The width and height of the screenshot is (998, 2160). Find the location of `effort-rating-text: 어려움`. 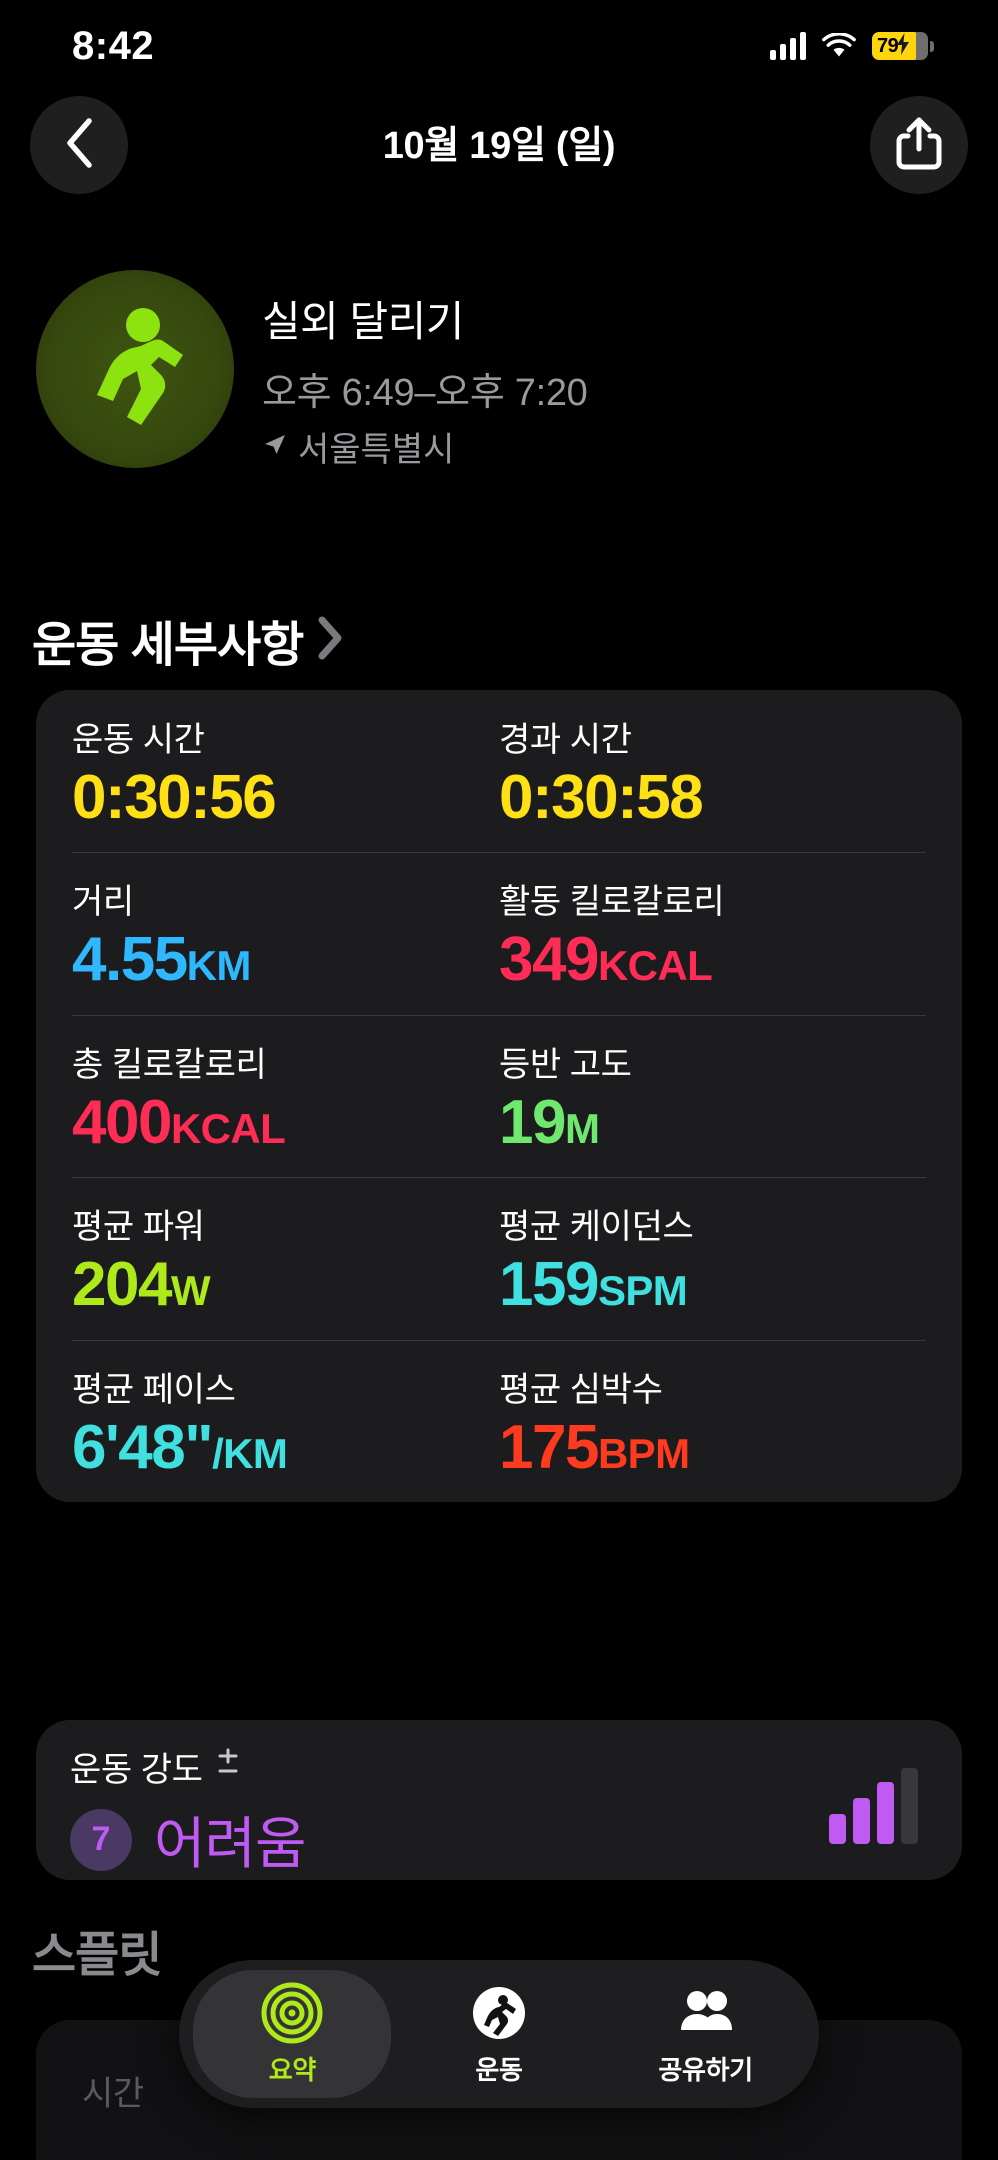

effort-rating-text: 어려움 is located at coordinates (230, 1843).